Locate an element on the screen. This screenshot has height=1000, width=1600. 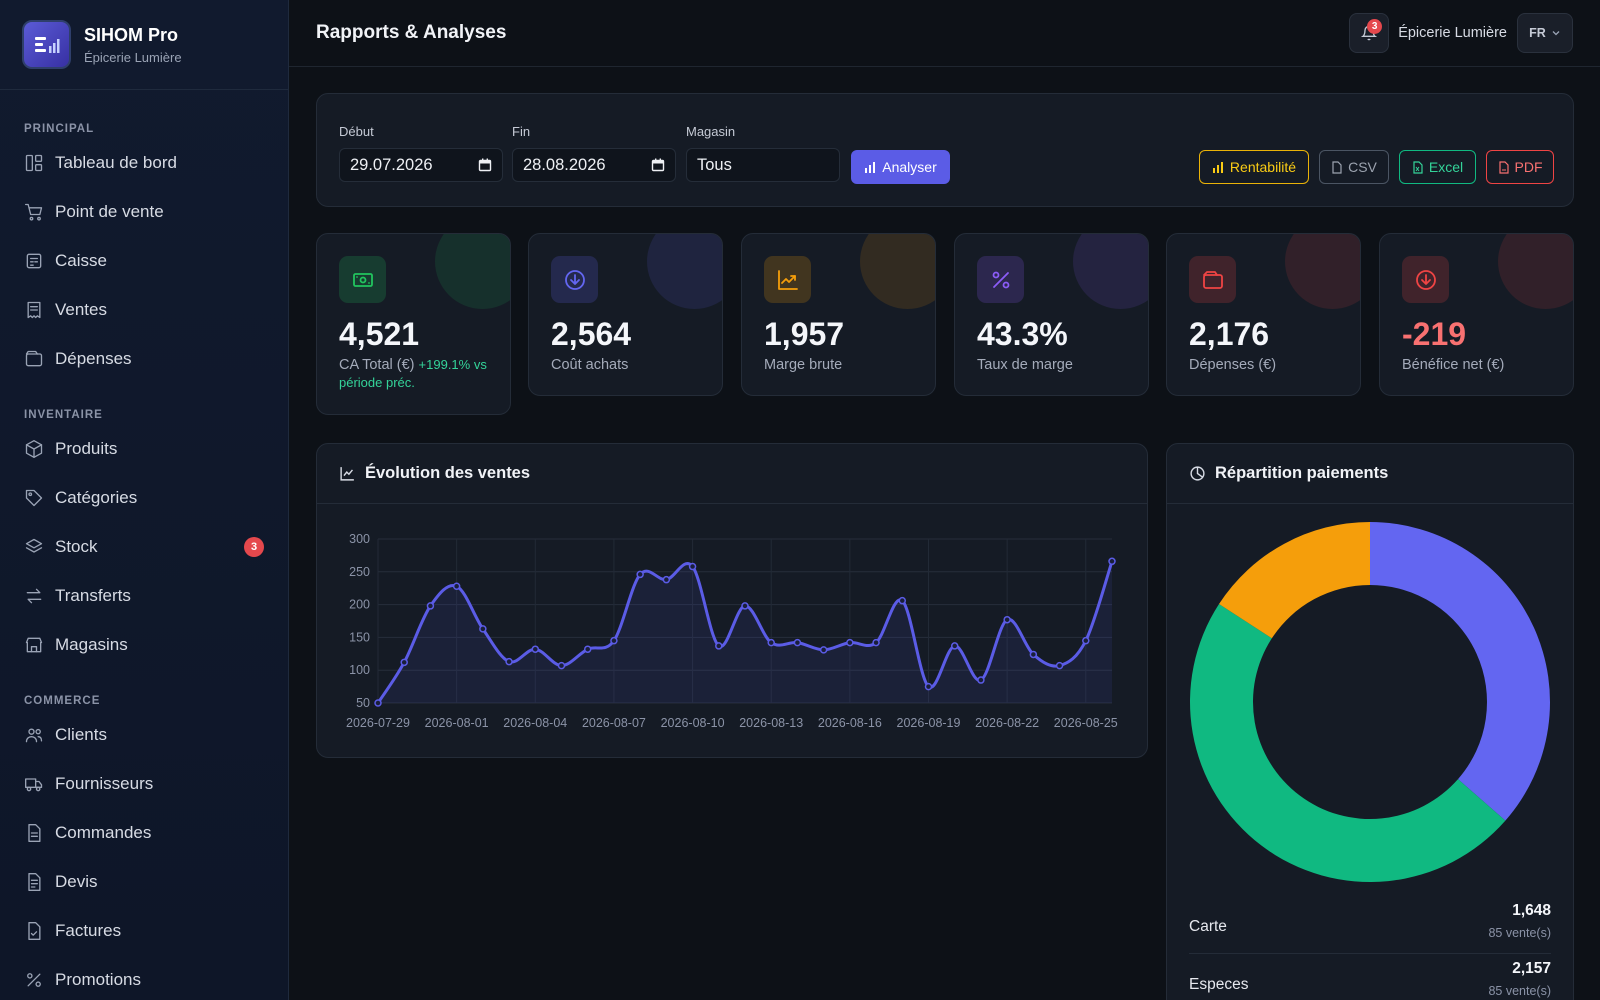
rentabilite-label: Rentabilité is located at coordinates (1263, 167).